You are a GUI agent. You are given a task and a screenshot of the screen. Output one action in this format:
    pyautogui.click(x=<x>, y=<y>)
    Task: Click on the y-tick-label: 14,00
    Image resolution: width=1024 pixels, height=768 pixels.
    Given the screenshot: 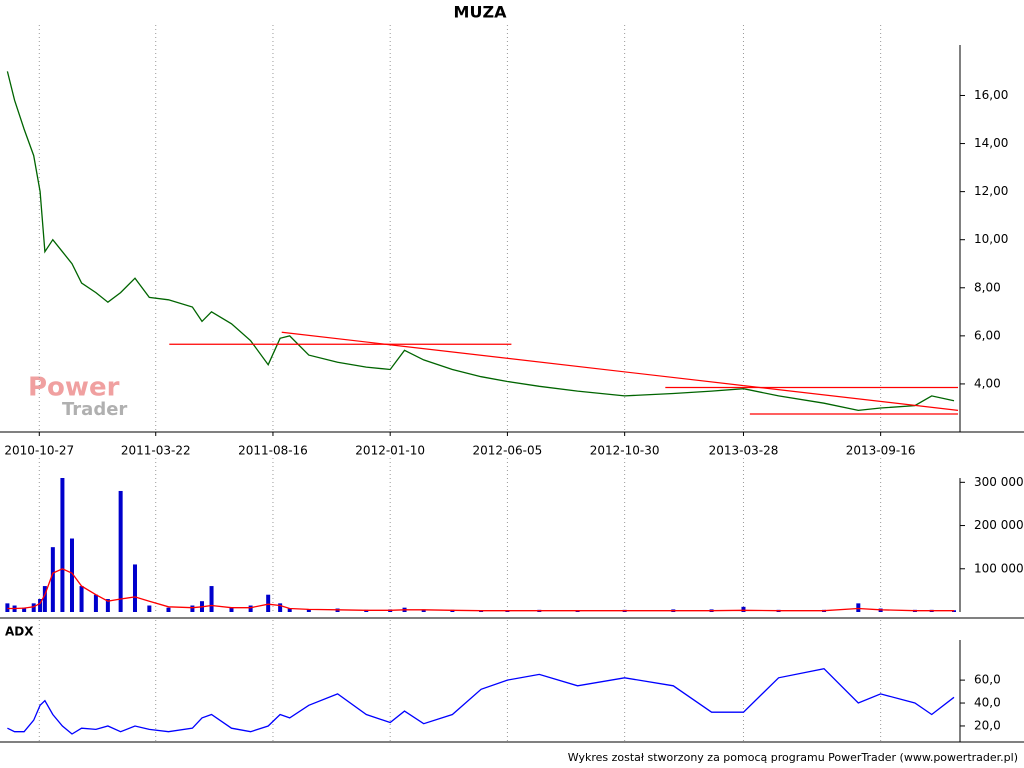 What is the action you would take?
    pyautogui.click(x=991, y=143)
    